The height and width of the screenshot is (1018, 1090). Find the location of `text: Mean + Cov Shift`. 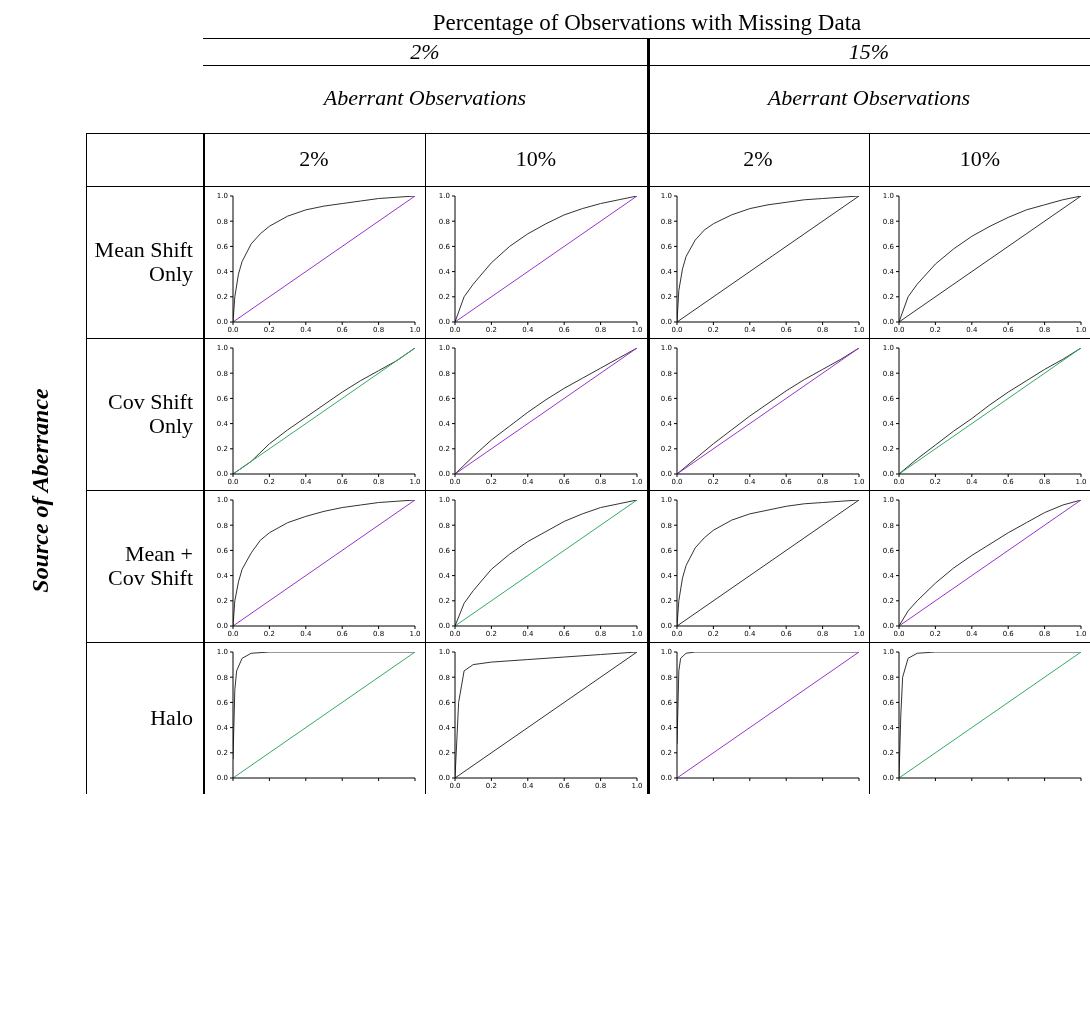

text: Mean + Cov Shift is located at coordinates (150, 565).